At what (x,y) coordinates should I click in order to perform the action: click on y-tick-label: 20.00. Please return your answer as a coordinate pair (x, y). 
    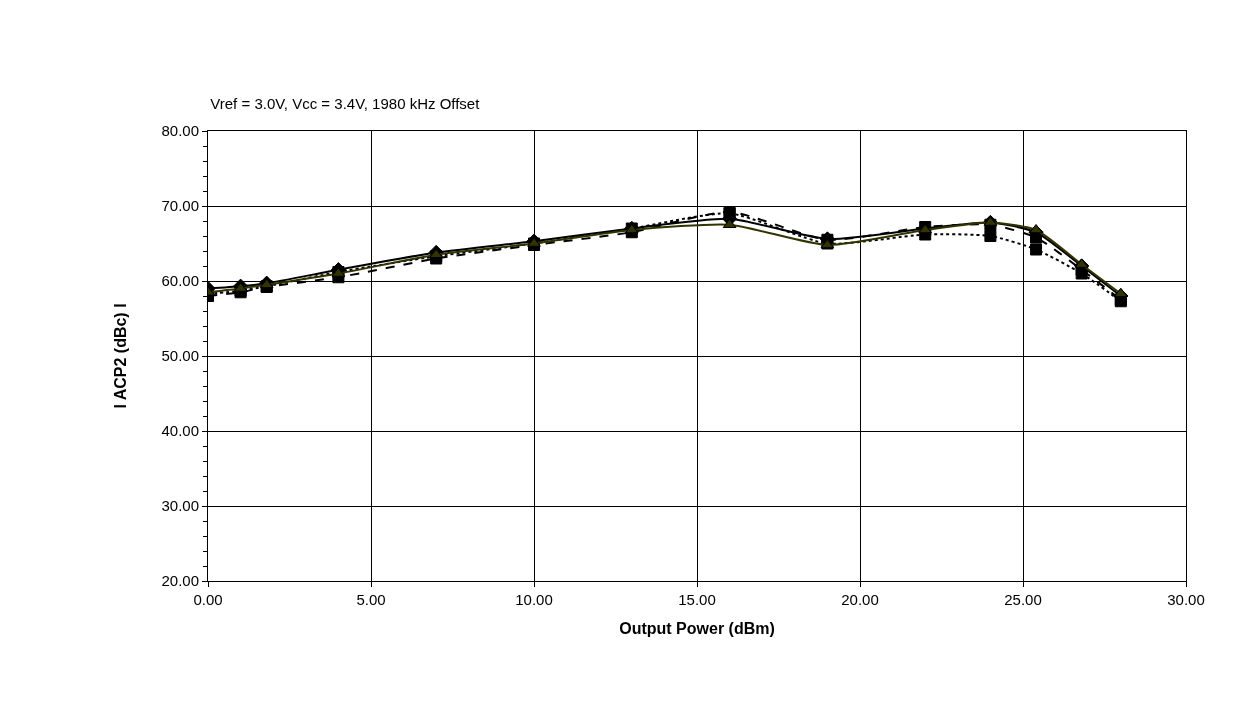
    Looking at the image, I should click on (180, 581).